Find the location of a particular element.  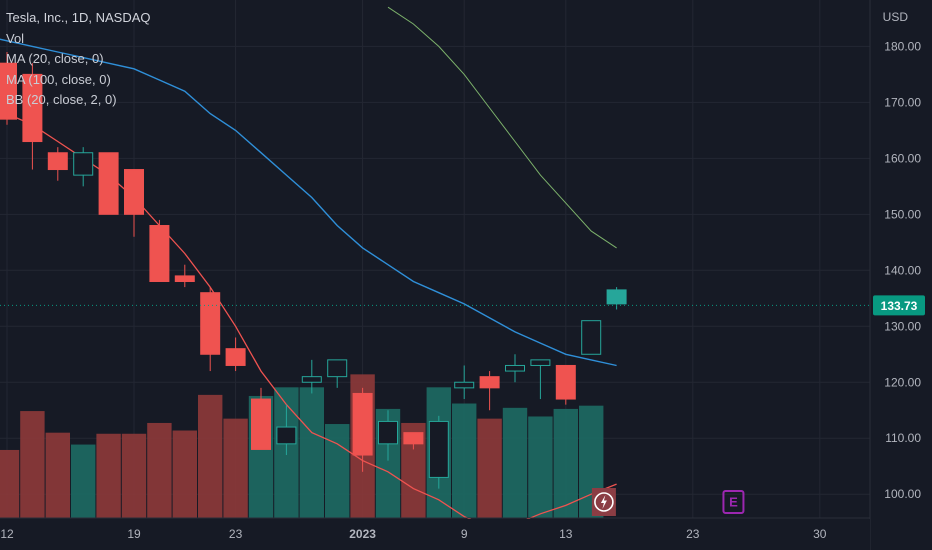

price-tick-label: 110.00 is located at coordinates (903, 438).